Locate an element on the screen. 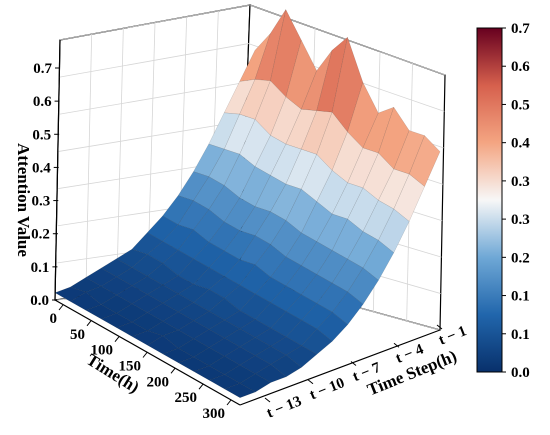 This screenshot has height=435, width=550. x-tick-label: 150 is located at coordinates (130, 367).